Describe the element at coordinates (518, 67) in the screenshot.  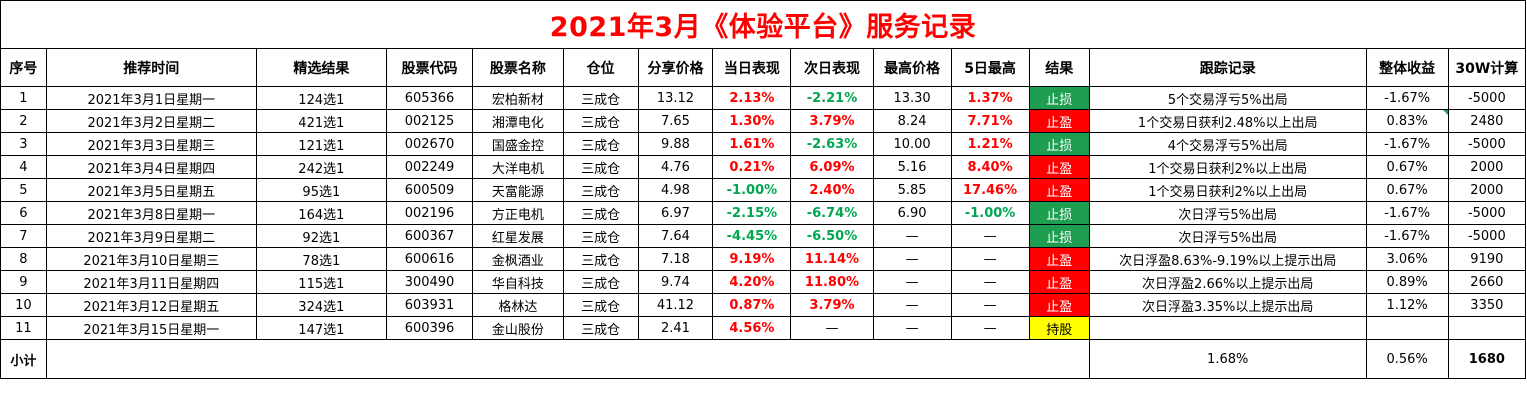
I see `header-stock-name: 股票名称` at that location.